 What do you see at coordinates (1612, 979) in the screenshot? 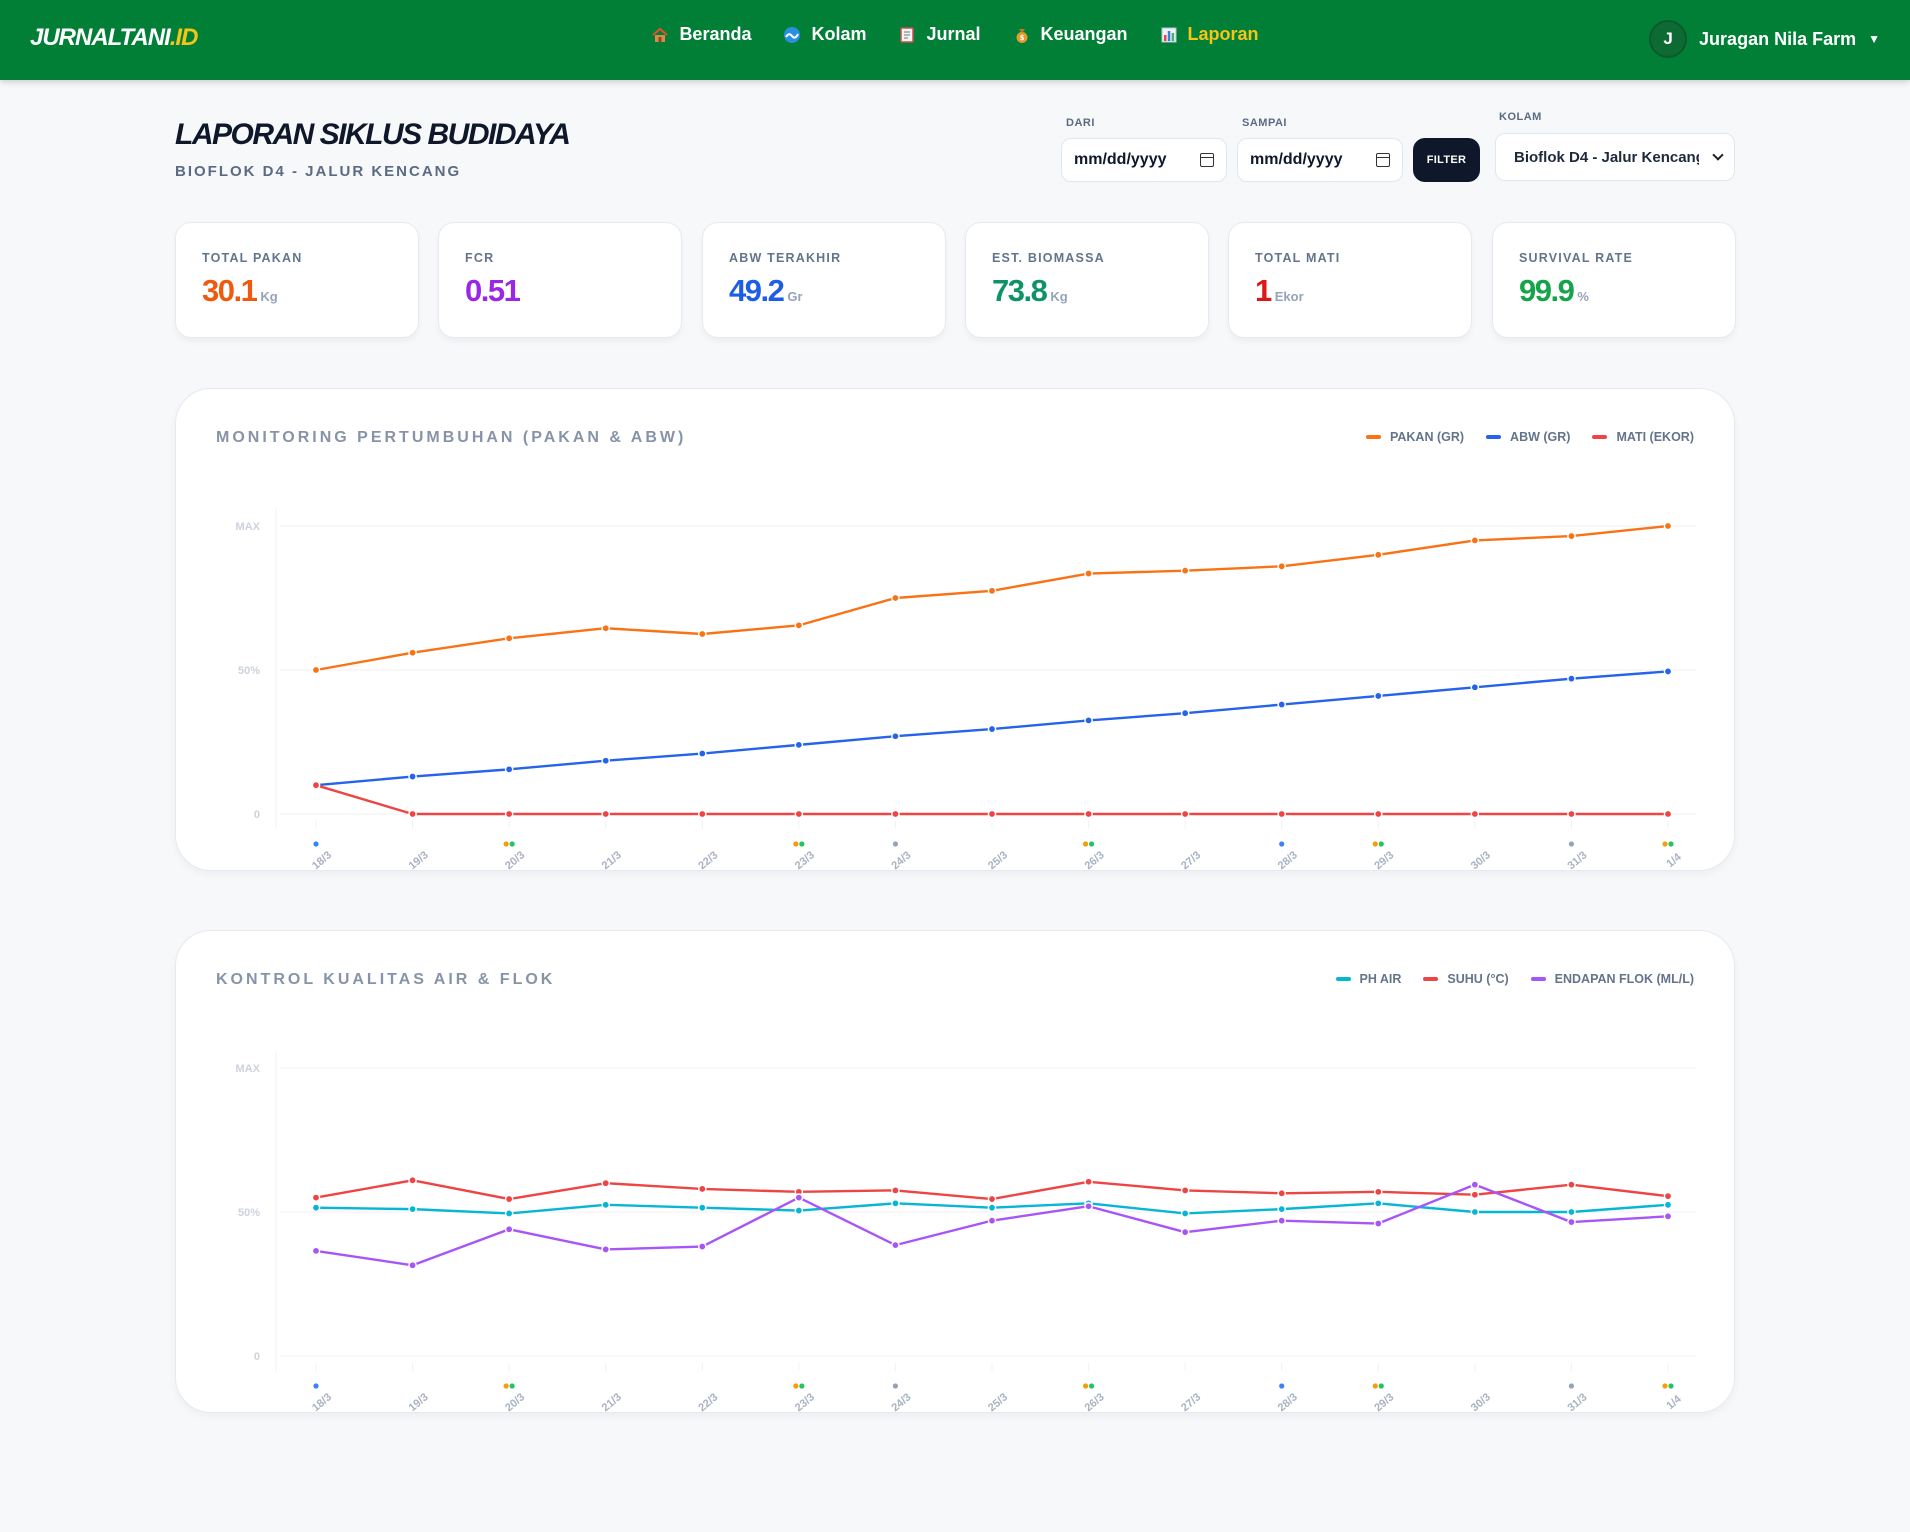
I see `legend-item: ENDAPAN FLOK (ML/L)` at bounding box center [1612, 979].